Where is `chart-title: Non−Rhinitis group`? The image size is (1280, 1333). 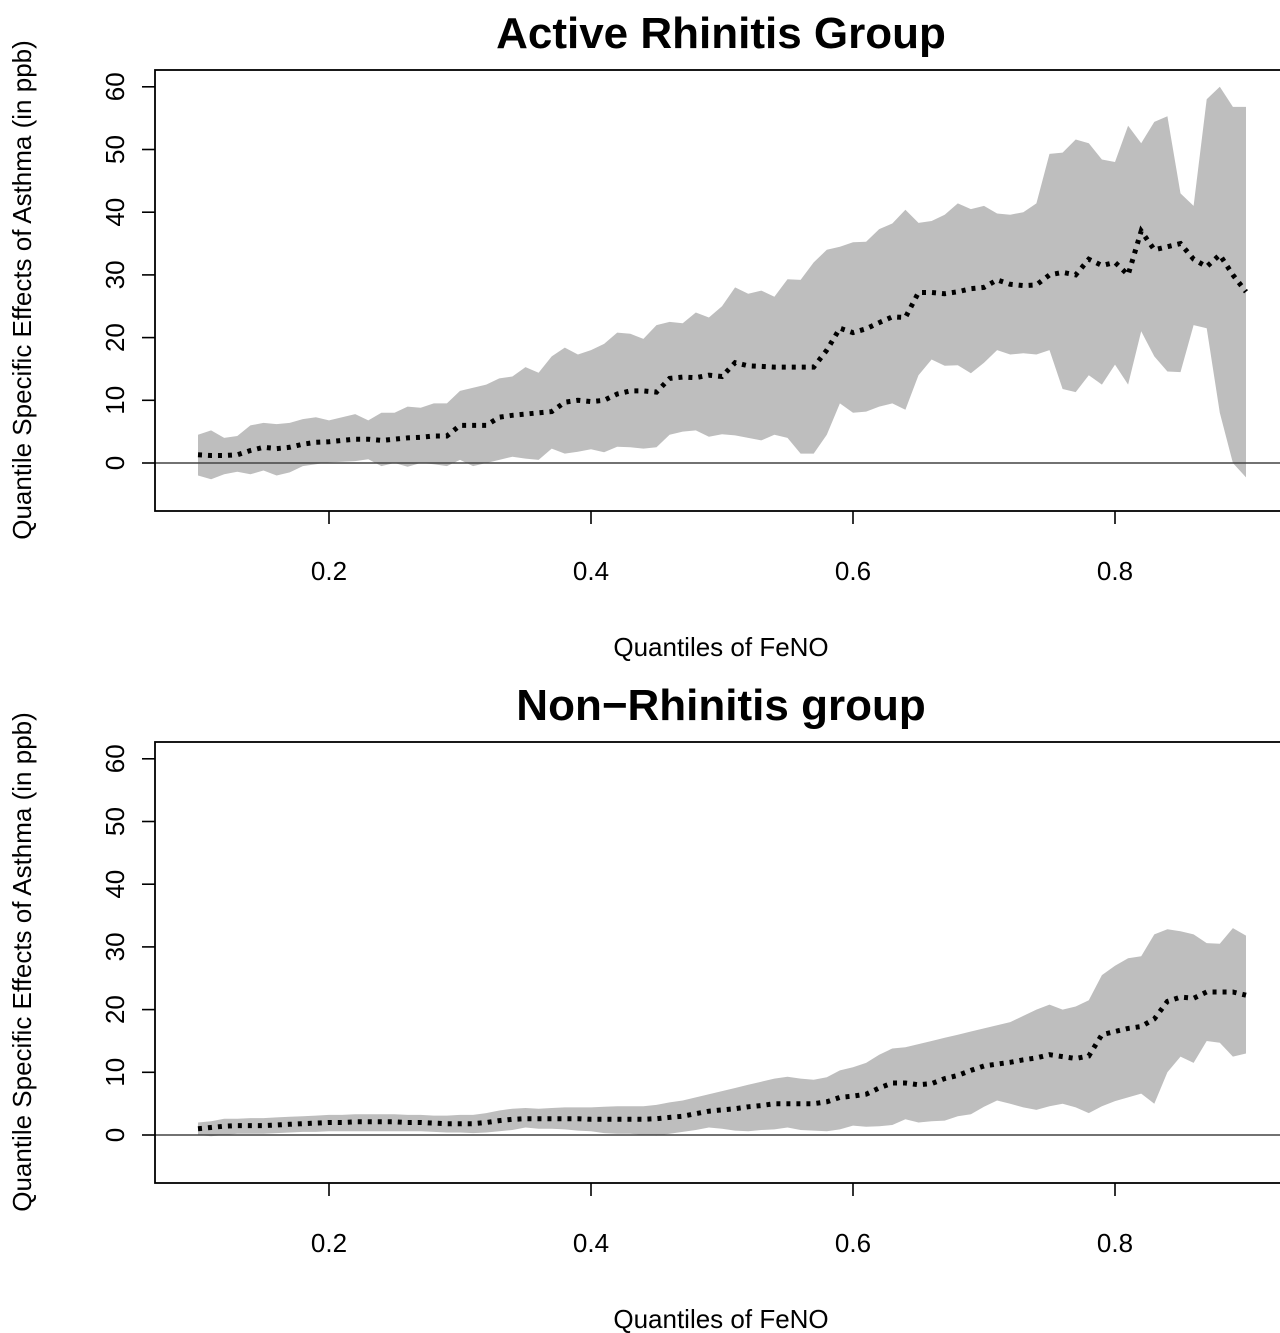
chart-title: Non−Rhinitis group is located at coordinates (720, 705).